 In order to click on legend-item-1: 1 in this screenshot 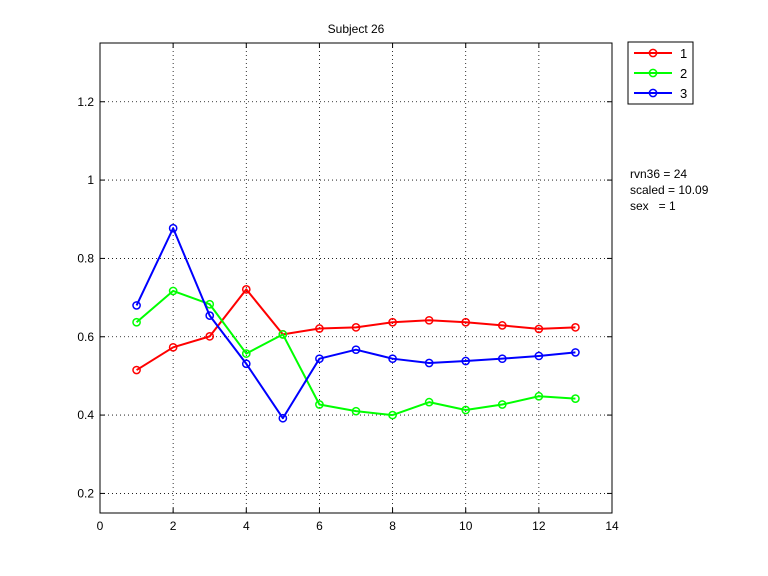, I will do `click(660, 53)`.